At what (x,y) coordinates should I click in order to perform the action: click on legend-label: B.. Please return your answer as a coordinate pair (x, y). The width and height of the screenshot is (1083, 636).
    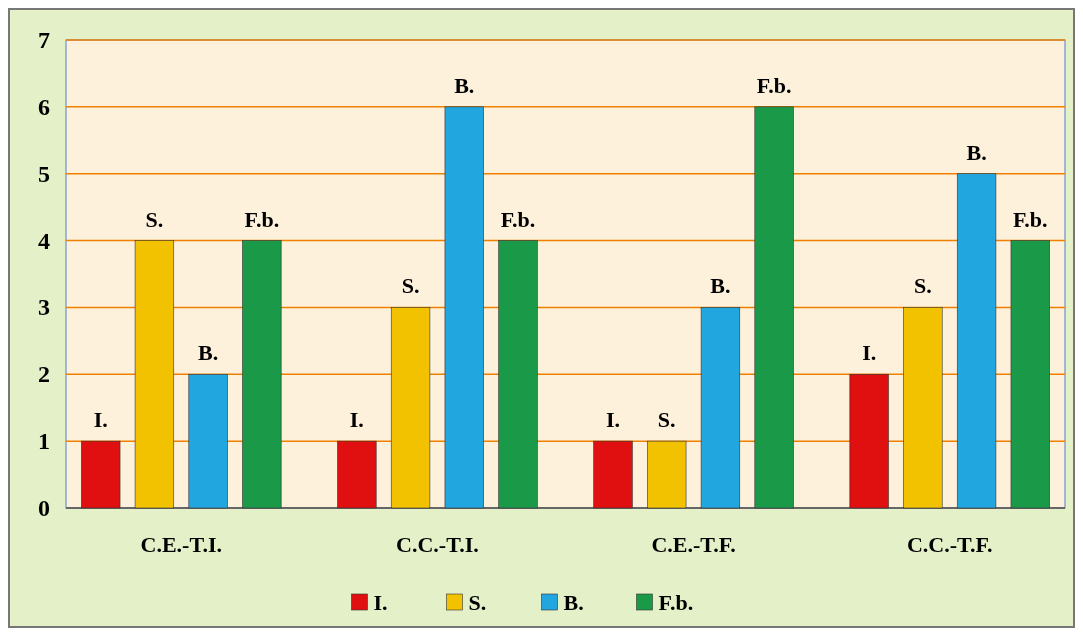
    Looking at the image, I should click on (573, 602).